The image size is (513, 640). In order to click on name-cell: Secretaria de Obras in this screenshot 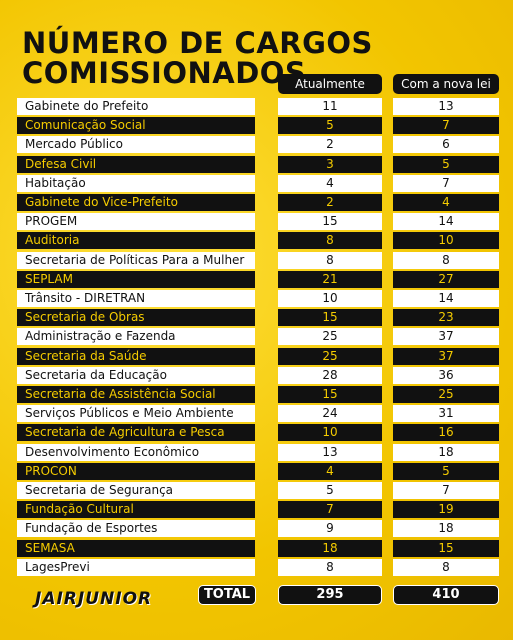, I will do `click(136, 318)`.